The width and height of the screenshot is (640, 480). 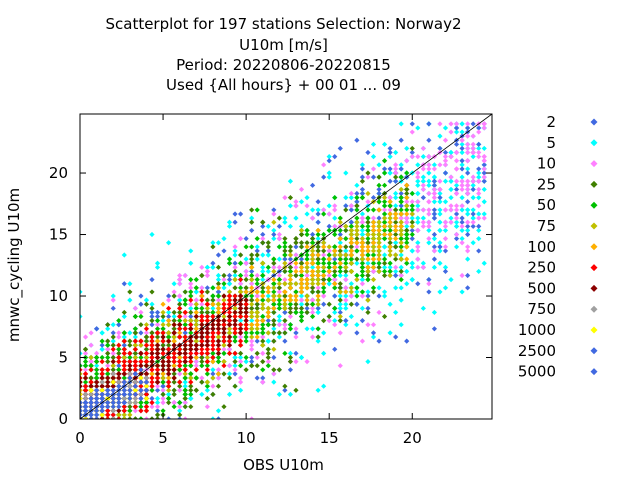 What do you see at coordinates (283, 65) in the screenshot?
I see `chart-subtitle-period: Period: 20220806-20220815` at bounding box center [283, 65].